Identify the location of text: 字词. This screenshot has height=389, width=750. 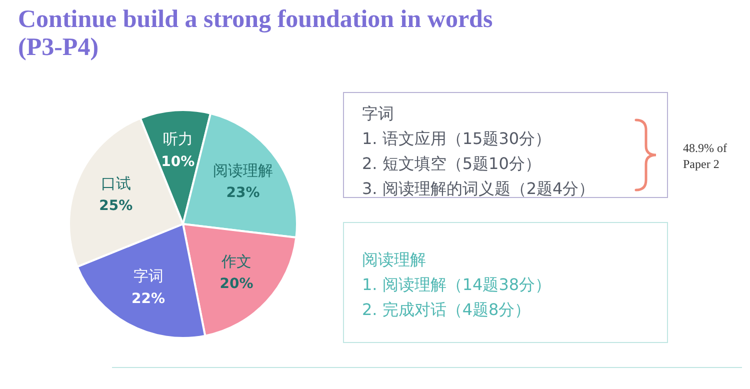
(378, 114).